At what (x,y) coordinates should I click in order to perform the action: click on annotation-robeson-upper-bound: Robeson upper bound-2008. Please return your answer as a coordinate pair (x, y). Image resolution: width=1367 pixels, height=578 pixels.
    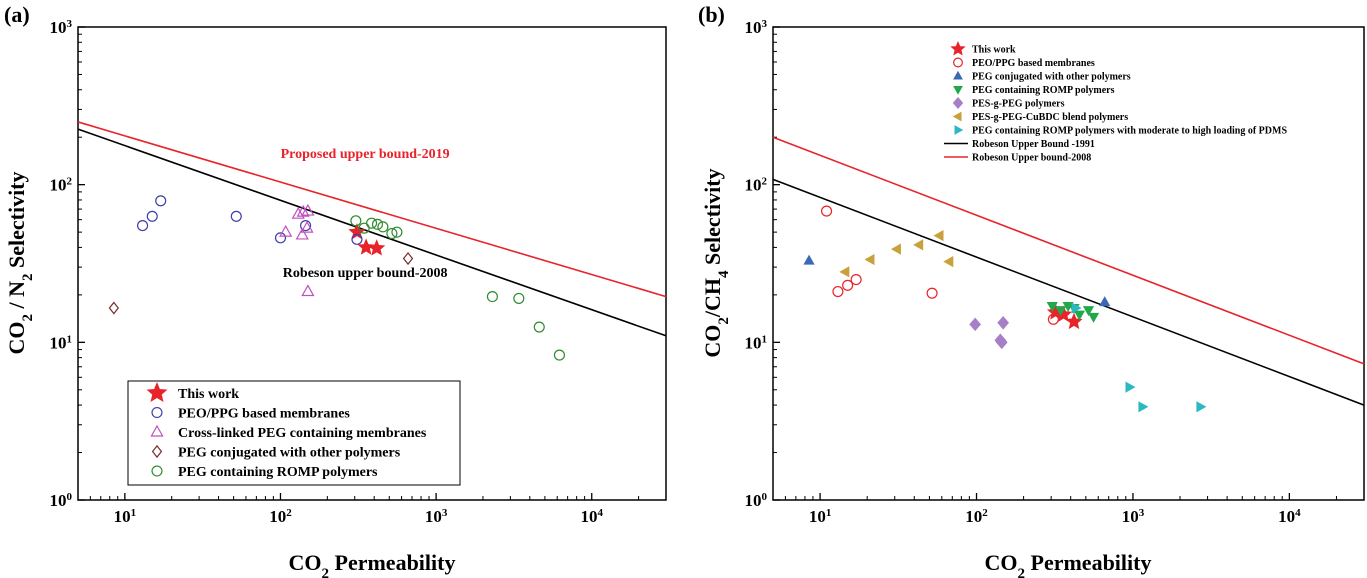
    Looking at the image, I should click on (365, 273).